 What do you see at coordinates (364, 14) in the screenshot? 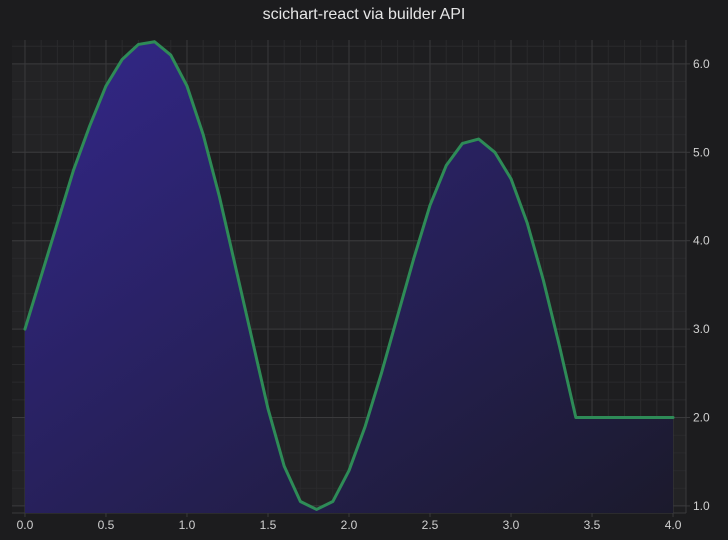
I see `chart-title: scichart-react via builder API` at bounding box center [364, 14].